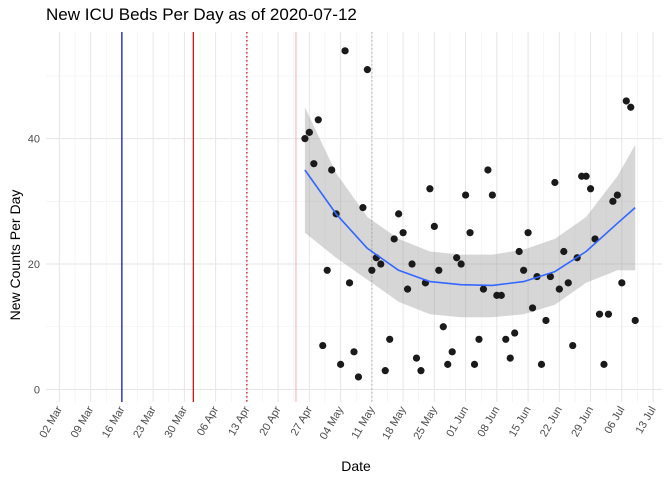 The height and width of the screenshot is (480, 672). Describe the element at coordinates (83, 422) in the screenshot. I see `x-tick-label: 09 Mar` at that location.